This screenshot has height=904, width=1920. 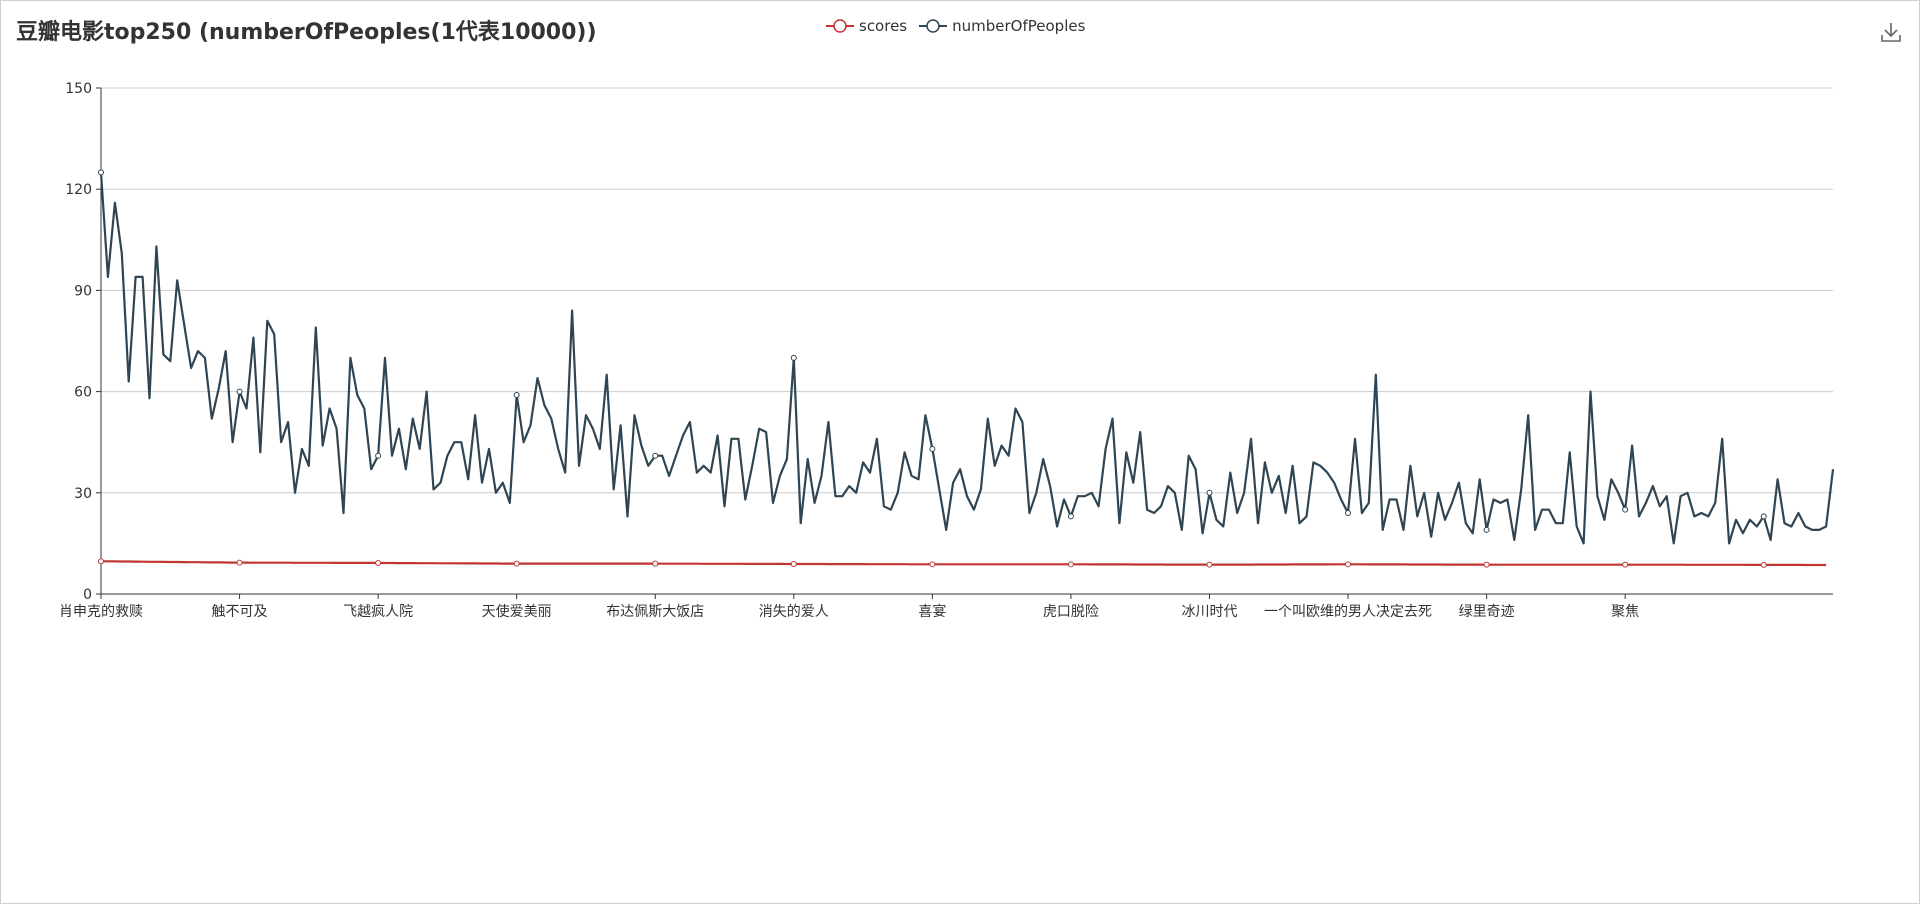 What do you see at coordinates (517, 611) in the screenshot?
I see `x-tick-label: 天使爱美丽` at bounding box center [517, 611].